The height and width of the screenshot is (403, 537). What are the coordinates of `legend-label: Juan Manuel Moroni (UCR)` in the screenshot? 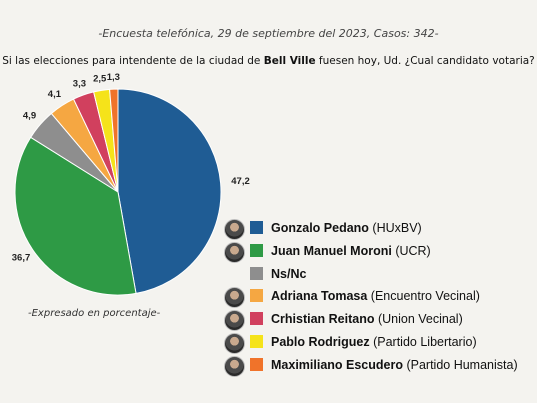 It's located at (351, 251).